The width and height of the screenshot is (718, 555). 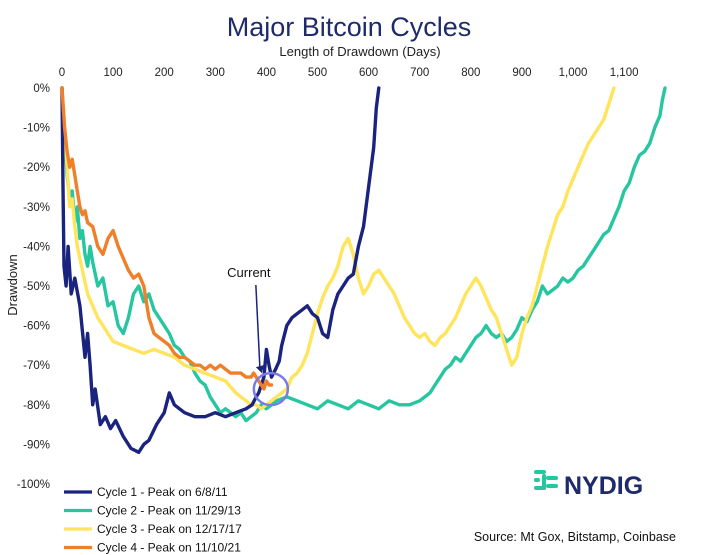 I want to click on annotation-arrow-head, so click(x=259, y=369).